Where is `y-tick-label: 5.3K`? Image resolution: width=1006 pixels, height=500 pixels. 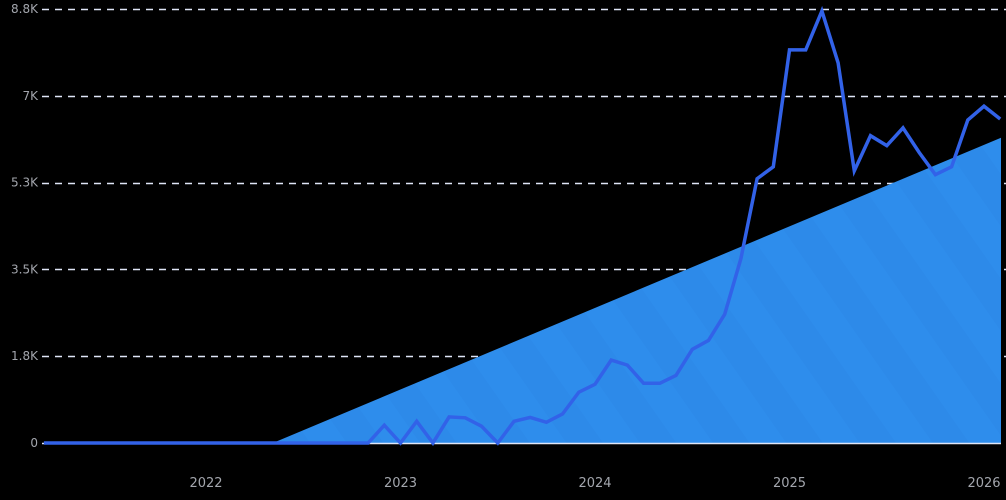
y-tick-label: 5.3K is located at coordinates (25, 183).